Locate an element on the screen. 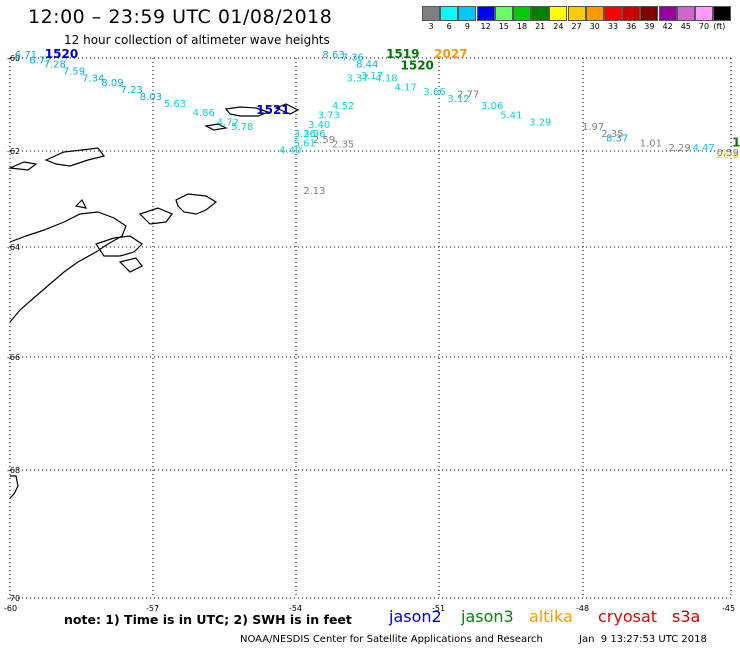  lon-label: -48 is located at coordinates (582, 608).